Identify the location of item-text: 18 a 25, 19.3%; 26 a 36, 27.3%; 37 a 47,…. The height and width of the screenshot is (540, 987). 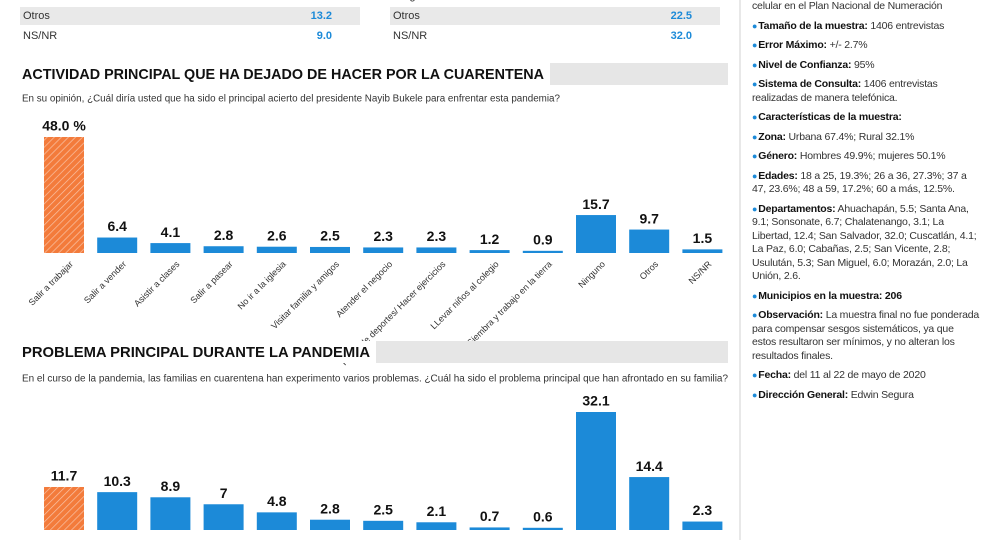
(859, 182).